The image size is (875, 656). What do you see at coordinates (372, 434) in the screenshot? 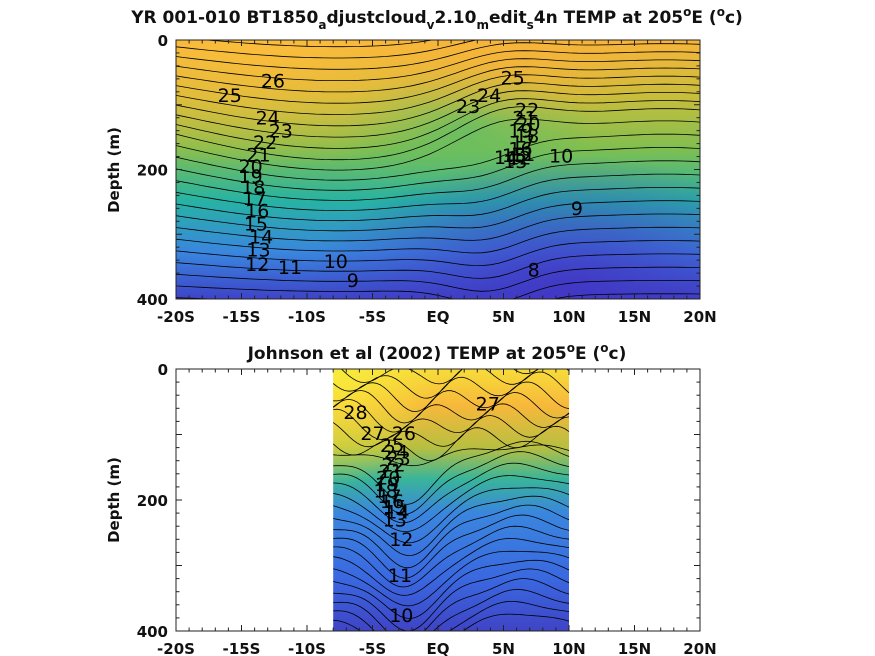
I see `contour-label: 27` at bounding box center [372, 434].